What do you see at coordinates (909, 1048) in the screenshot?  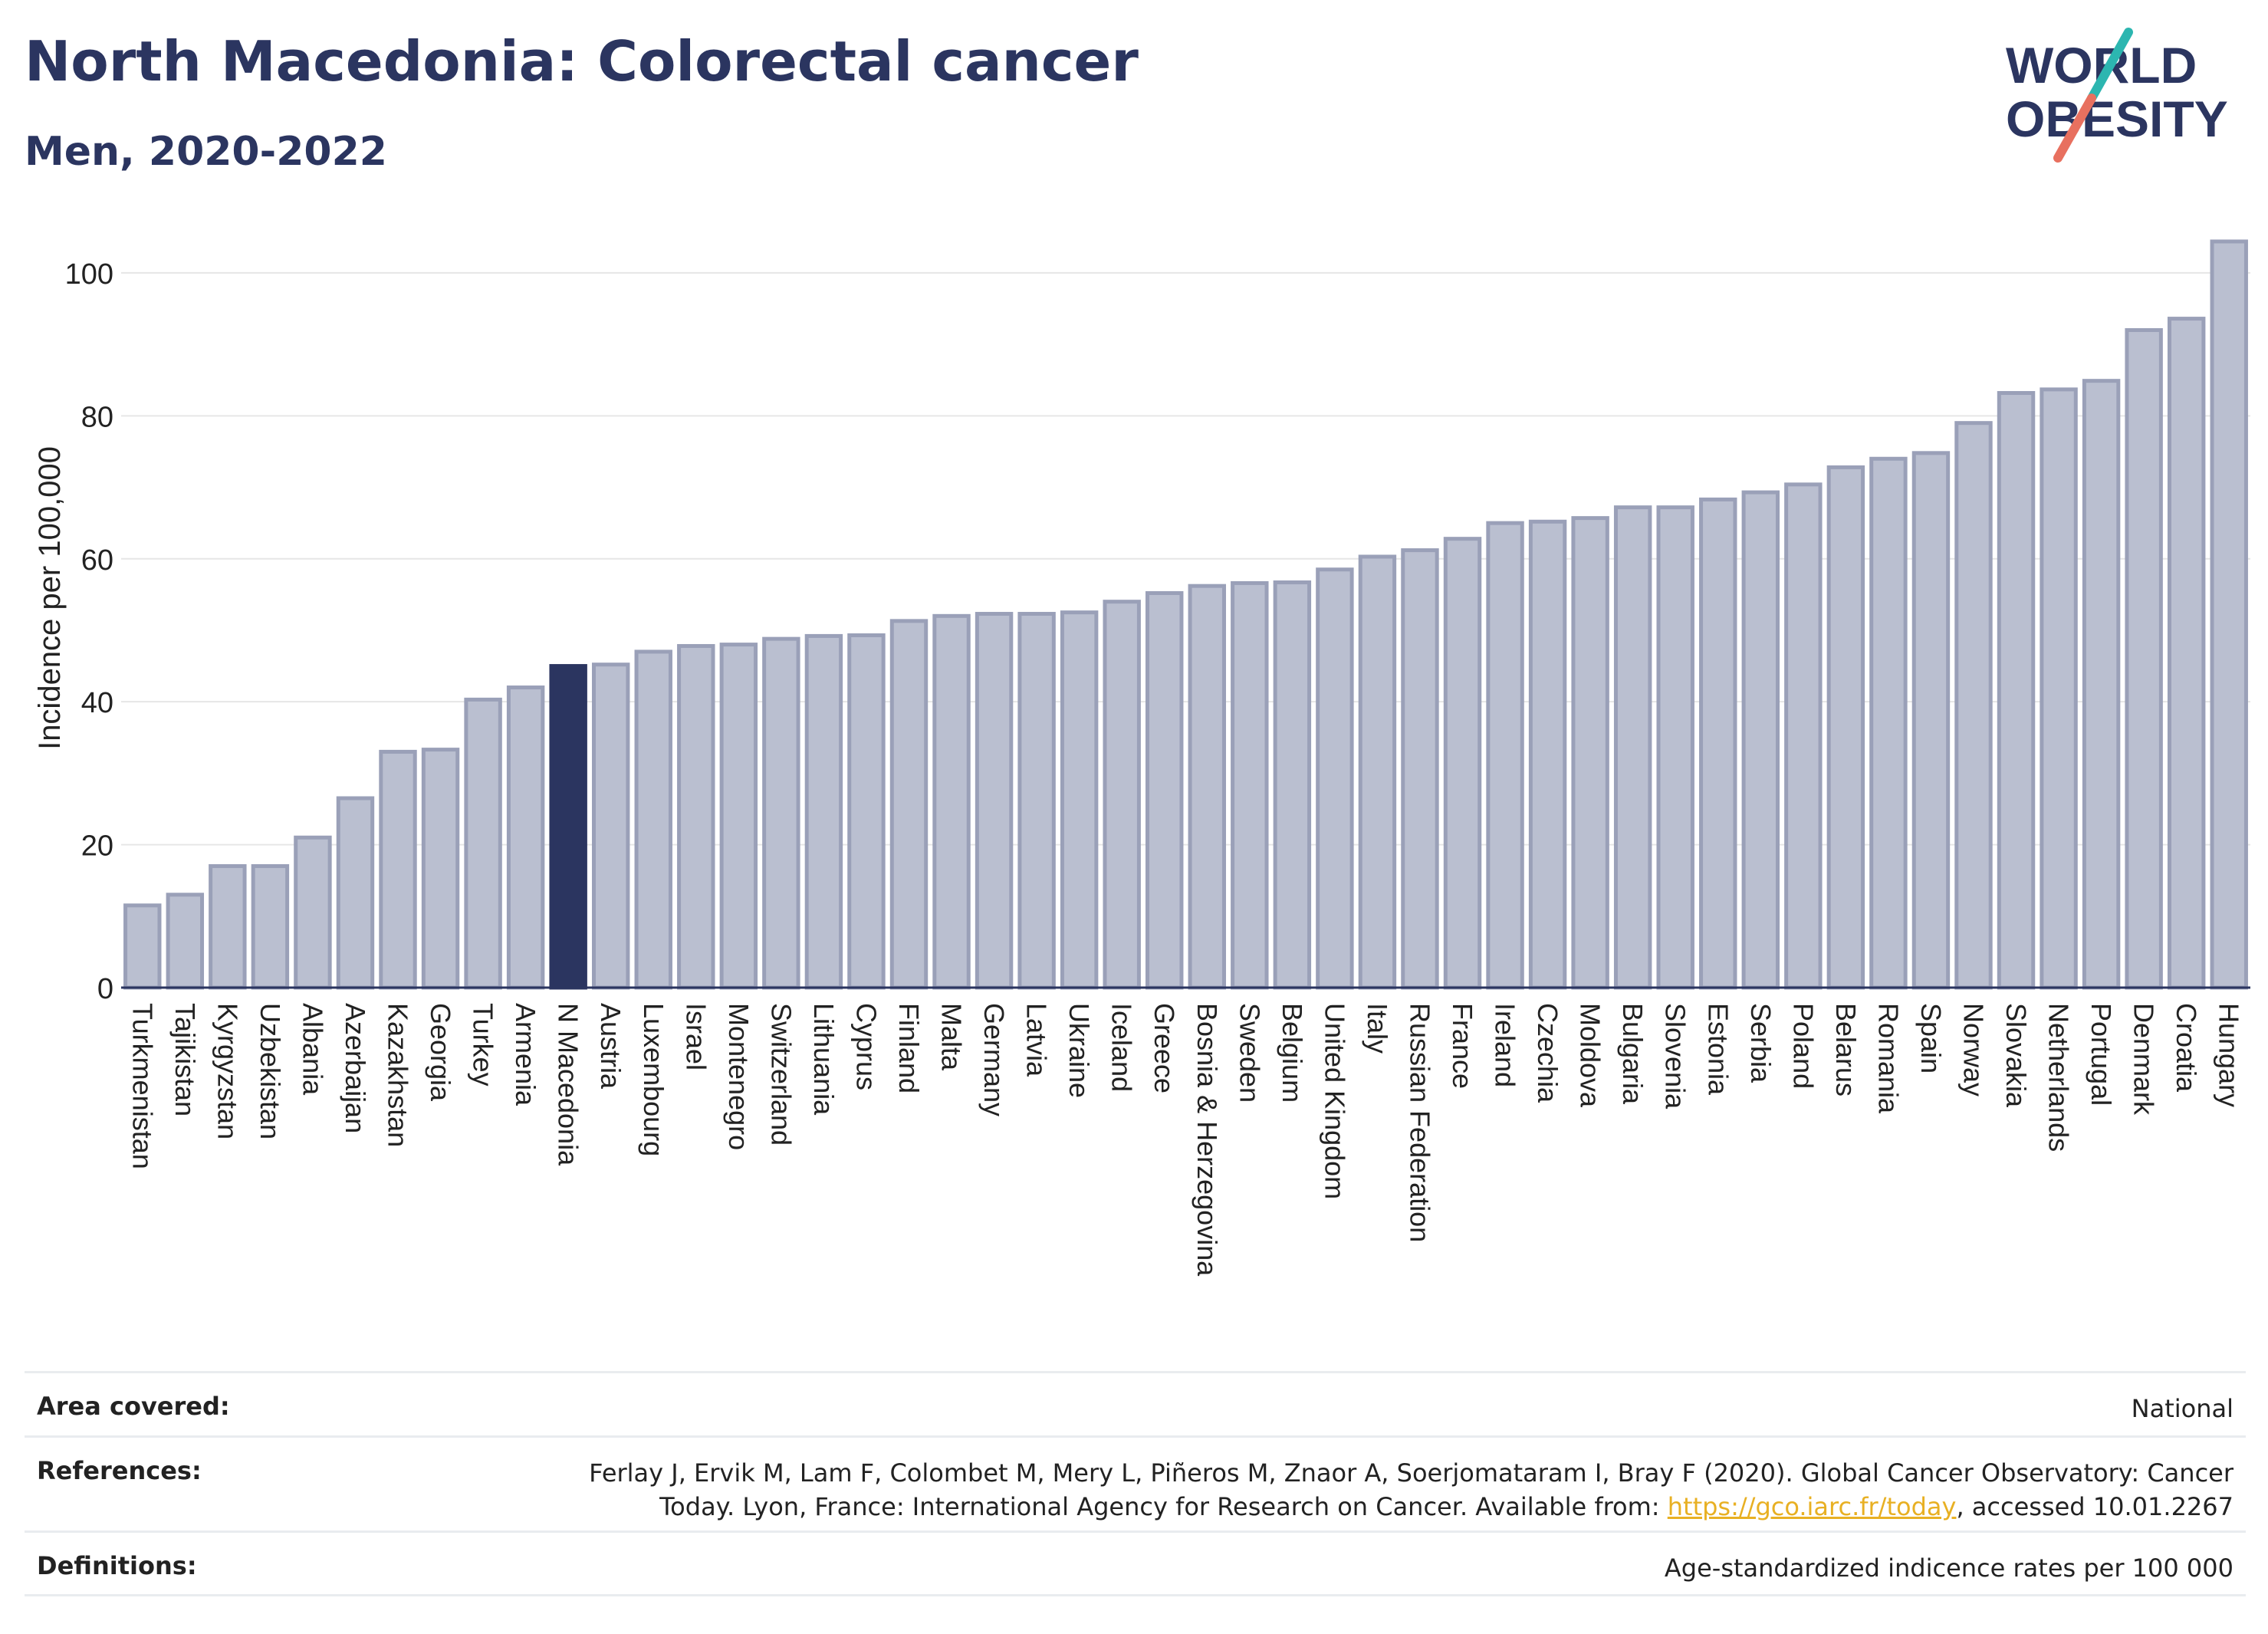 I see `x-tick-label: Finland` at bounding box center [909, 1048].